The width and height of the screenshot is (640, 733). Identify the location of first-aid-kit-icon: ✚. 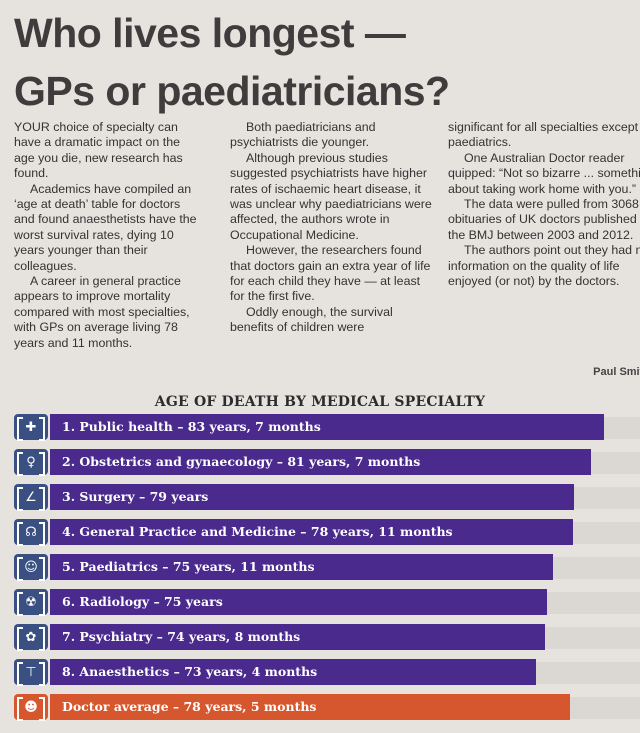
(31, 427).